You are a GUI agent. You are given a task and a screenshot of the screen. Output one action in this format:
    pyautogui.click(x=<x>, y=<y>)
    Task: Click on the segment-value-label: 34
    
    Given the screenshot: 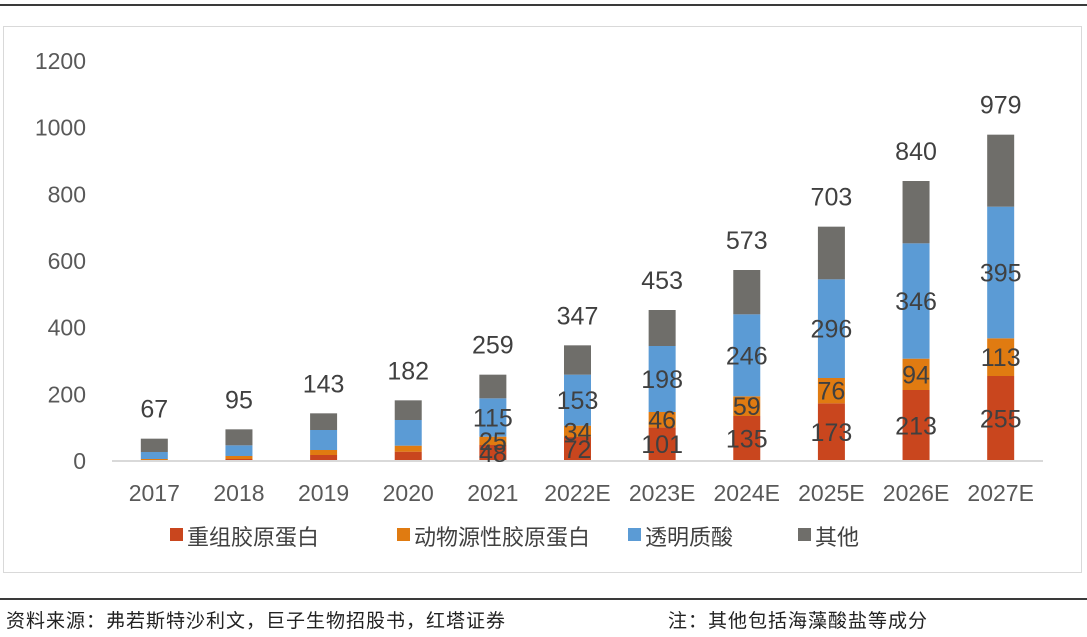 What is the action you would take?
    pyautogui.click(x=578, y=432)
    